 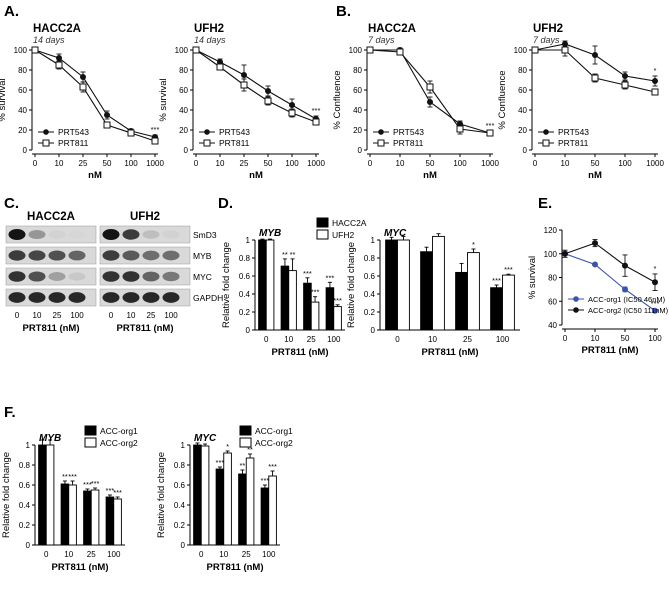 What do you see at coordinates (274, 431) in the screenshot?
I see `legend-label: ACC-org1` at bounding box center [274, 431].